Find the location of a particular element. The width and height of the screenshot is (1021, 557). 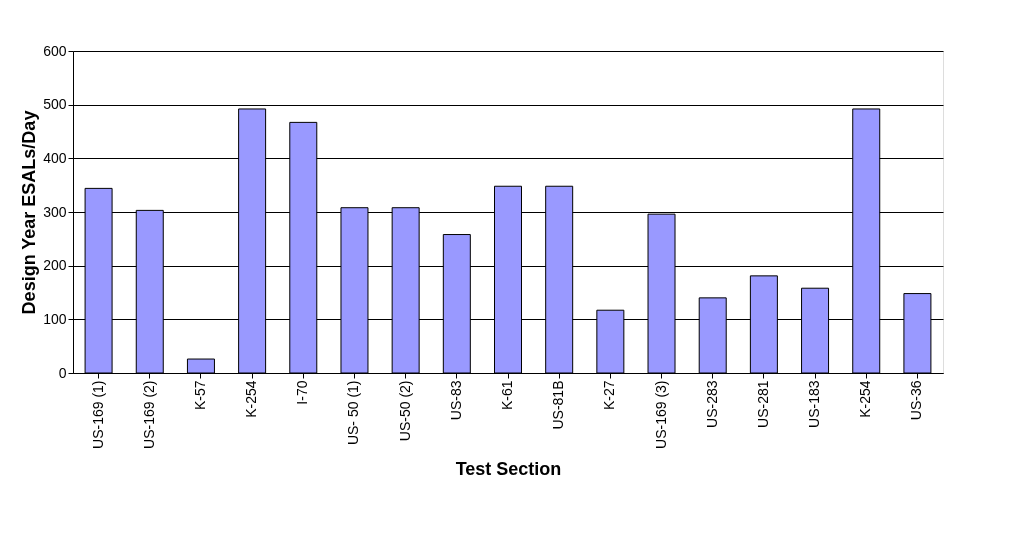

y-tick-label: 400 is located at coordinates (55, 157).